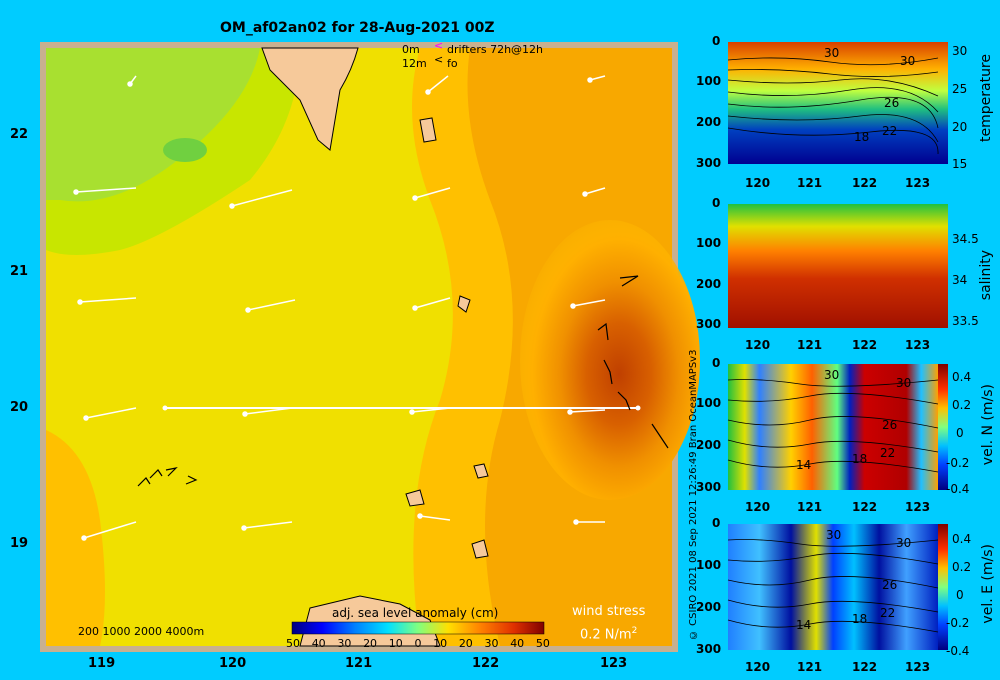 The height and width of the screenshot is (680, 1000). Describe the element at coordinates (609, 634) in the screenshot. I see `wind-stress-scale: 0.2 N/m2` at that location.